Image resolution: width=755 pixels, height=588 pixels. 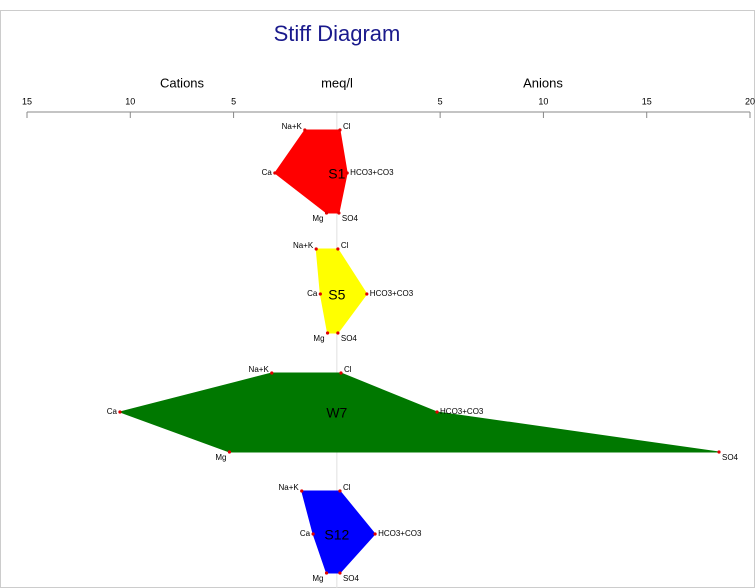 I want to click on cations-label: Cations, so click(x=182, y=82).